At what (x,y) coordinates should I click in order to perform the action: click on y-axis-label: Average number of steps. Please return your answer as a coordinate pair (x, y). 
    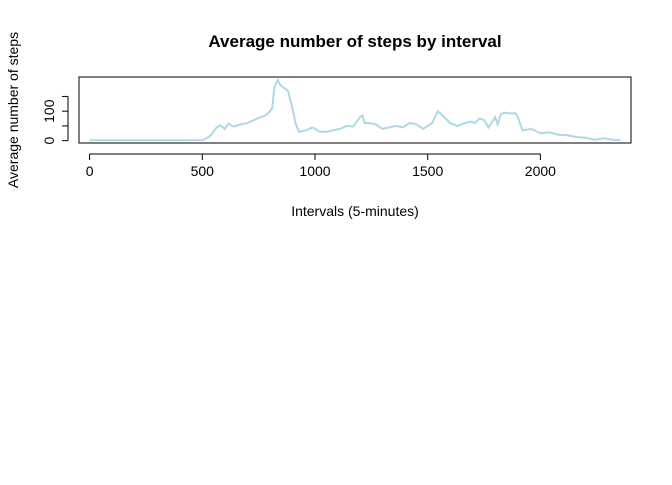
    Looking at the image, I should click on (13, 110).